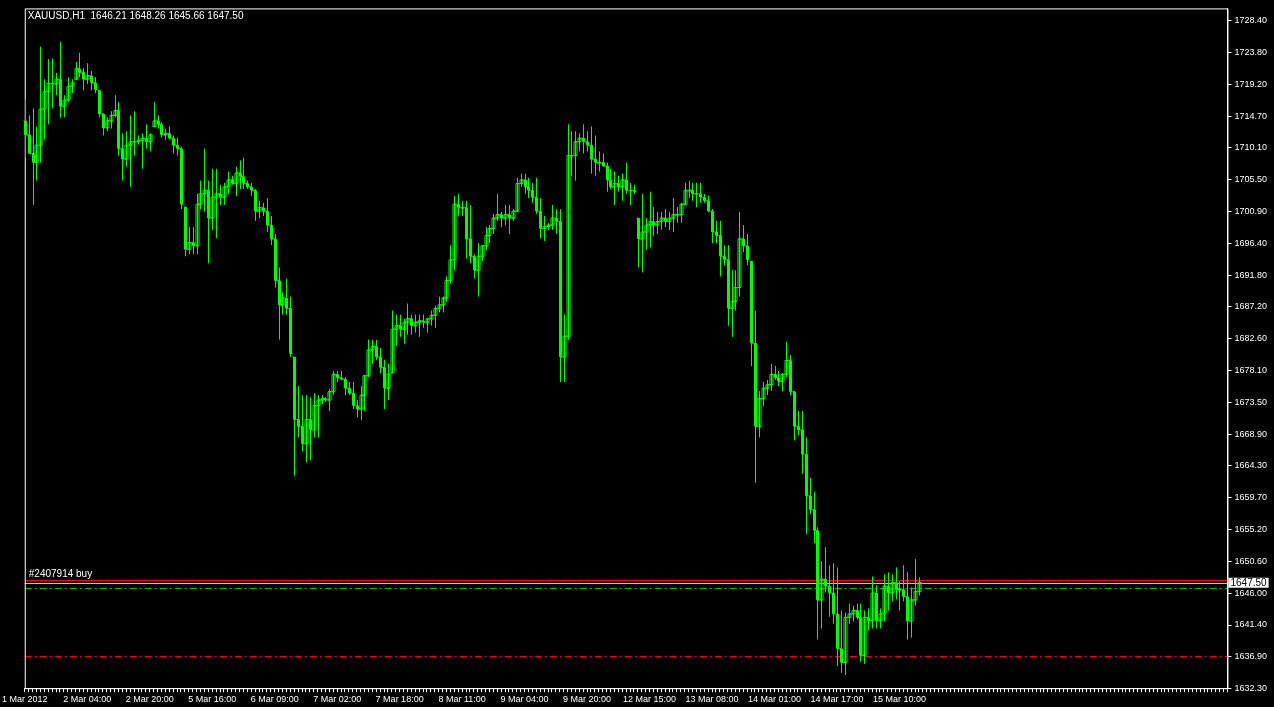  What do you see at coordinates (650, 699) in the screenshot?
I see `x-tick-label: 12 Mar 15:00` at bounding box center [650, 699].